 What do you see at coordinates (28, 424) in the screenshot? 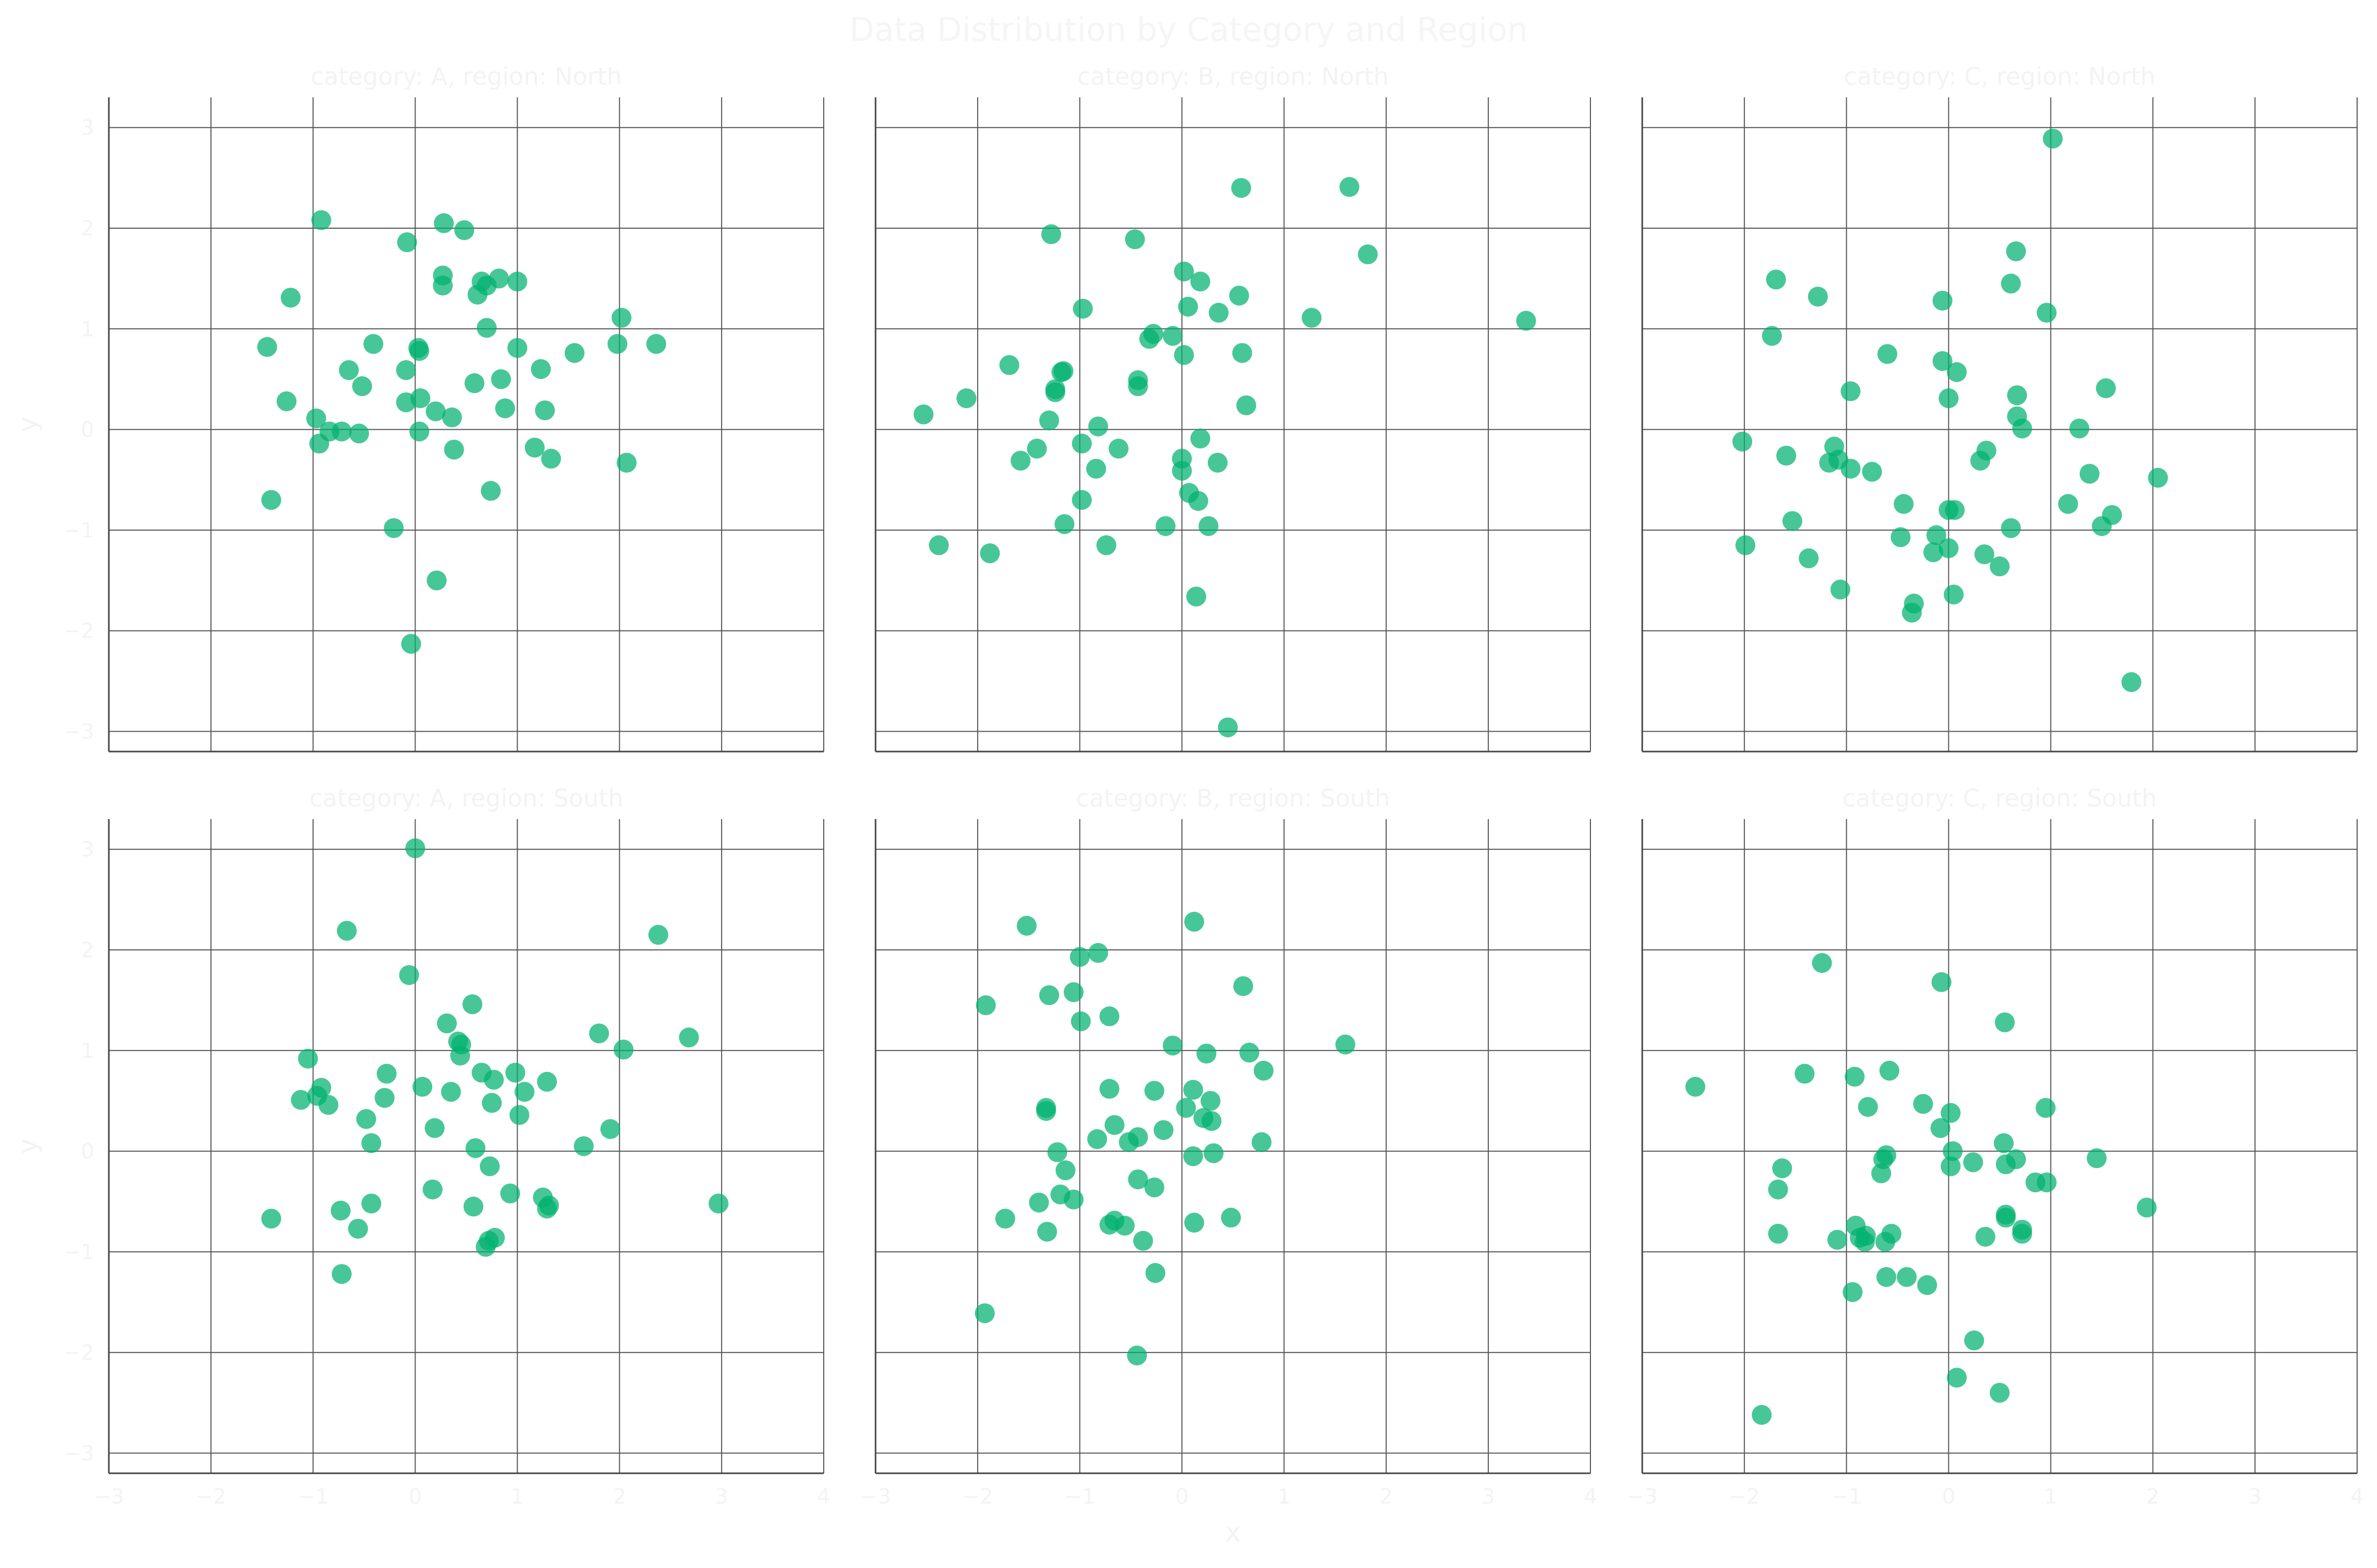
I see `y-axis-label-row-1: y` at bounding box center [28, 424].